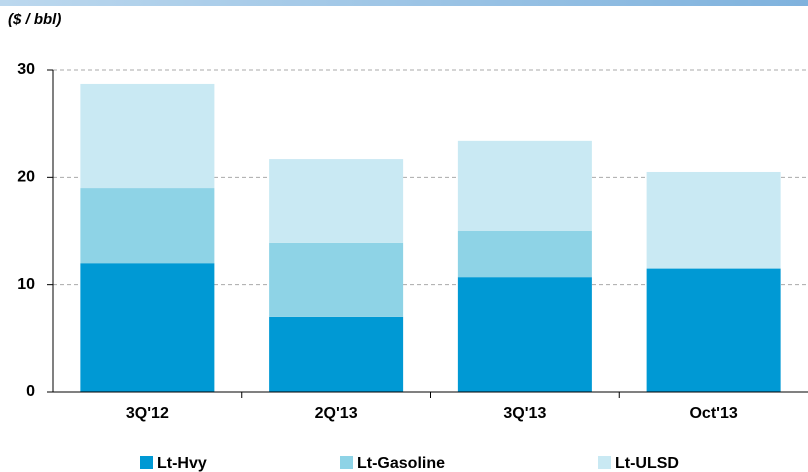  What do you see at coordinates (336, 413) in the screenshot?
I see `x-tick-label: 2Q'13` at bounding box center [336, 413].